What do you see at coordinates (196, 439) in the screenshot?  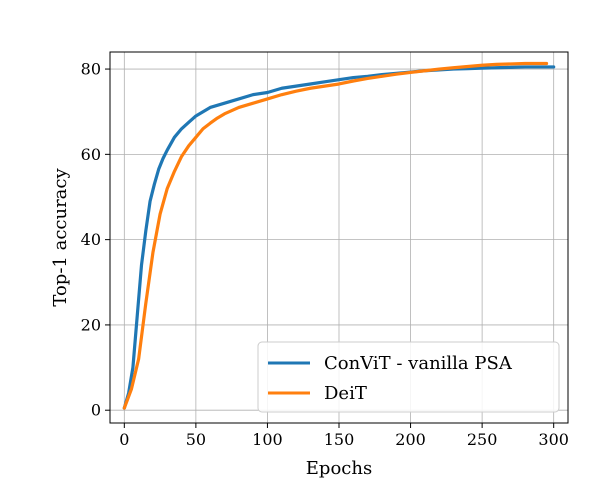 I see `x-tick-label: 50` at bounding box center [196, 439].